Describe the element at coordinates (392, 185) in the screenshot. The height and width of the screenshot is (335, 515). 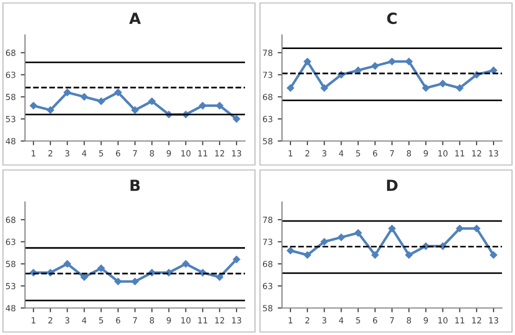
I see `chart-title: D` at that location.